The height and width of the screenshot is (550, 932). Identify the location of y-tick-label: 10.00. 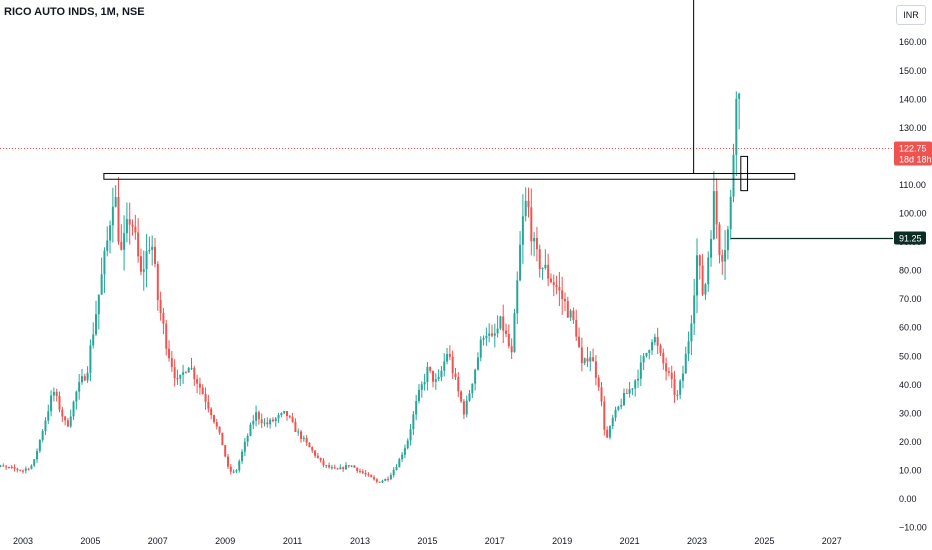
(910, 470).